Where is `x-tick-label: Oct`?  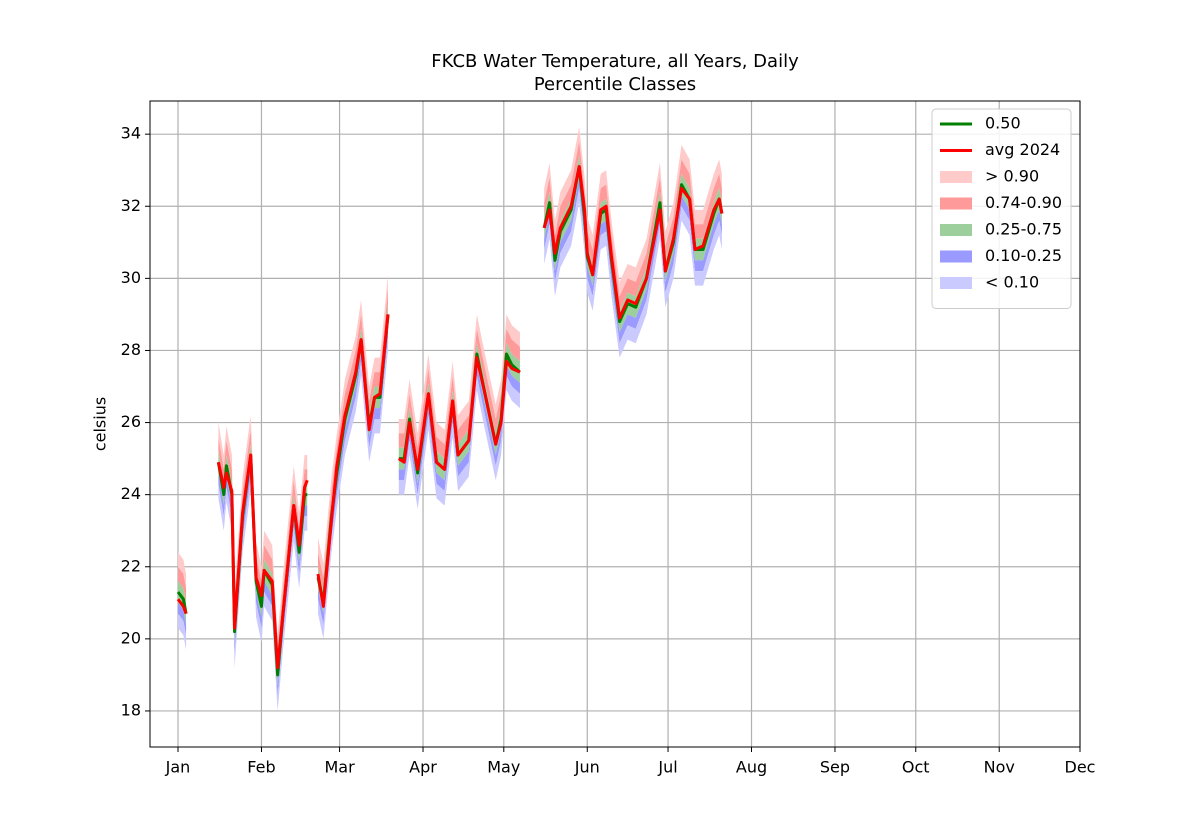
x-tick-label: Oct is located at coordinates (916, 767).